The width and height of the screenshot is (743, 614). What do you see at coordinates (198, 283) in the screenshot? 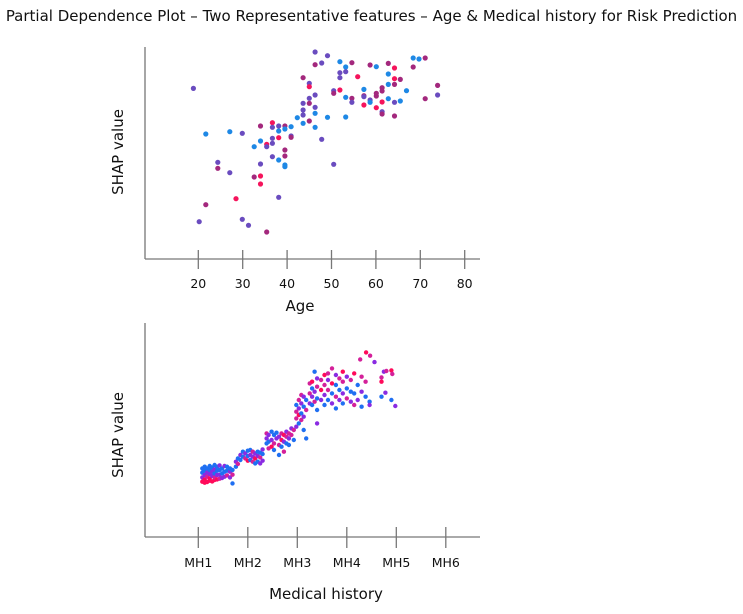
I see `x-tick-label: 20` at bounding box center [198, 283].